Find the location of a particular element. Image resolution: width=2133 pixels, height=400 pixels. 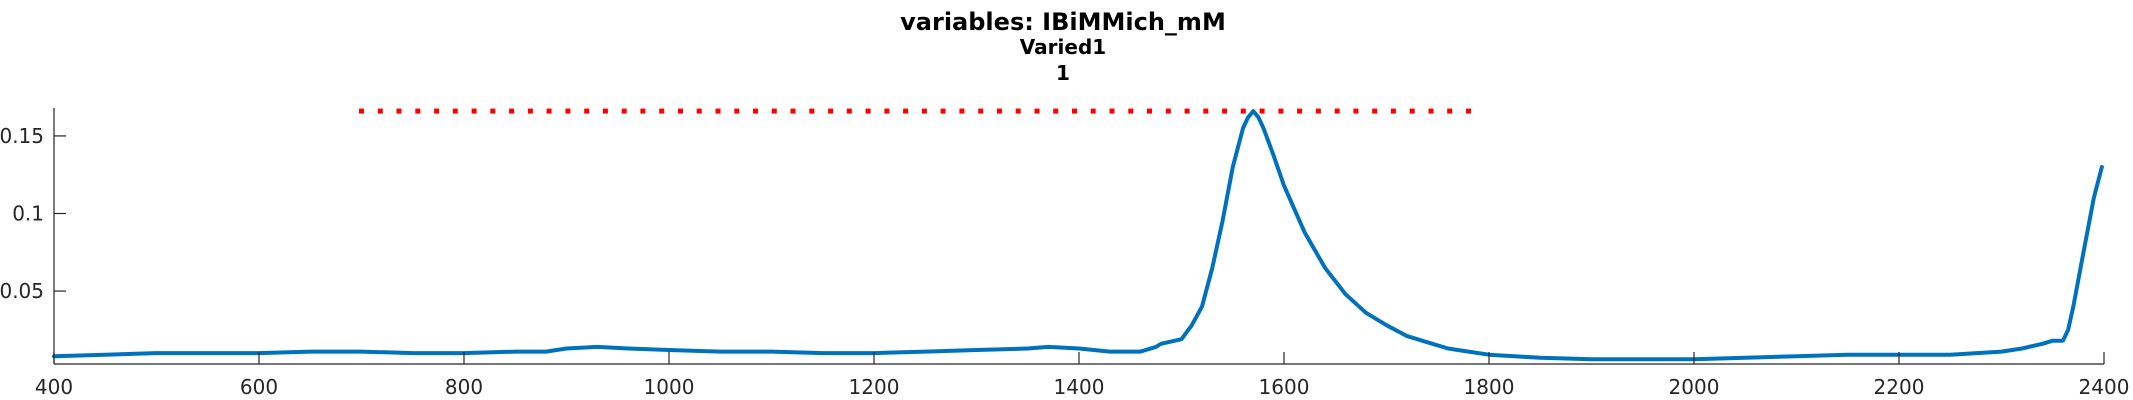

x-tick-label: 2200 is located at coordinates (1899, 387).